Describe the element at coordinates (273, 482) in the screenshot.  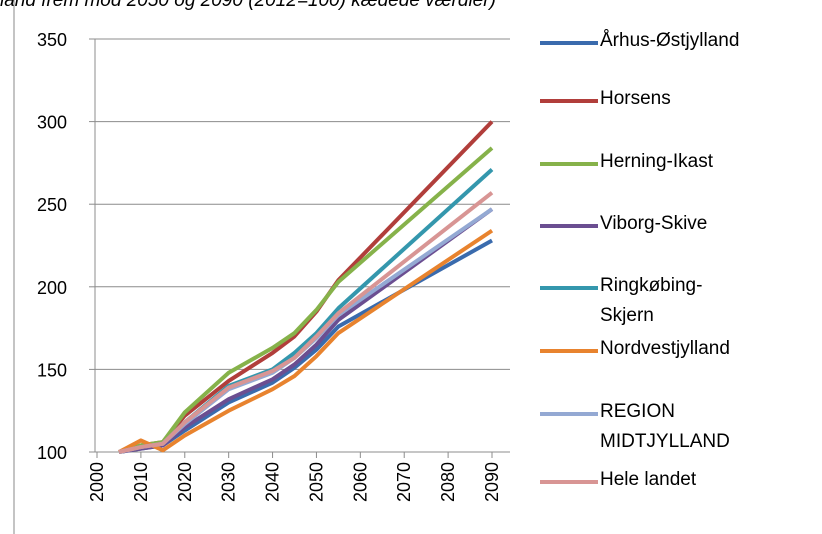
I see `x-tick-label: 2040` at that location.